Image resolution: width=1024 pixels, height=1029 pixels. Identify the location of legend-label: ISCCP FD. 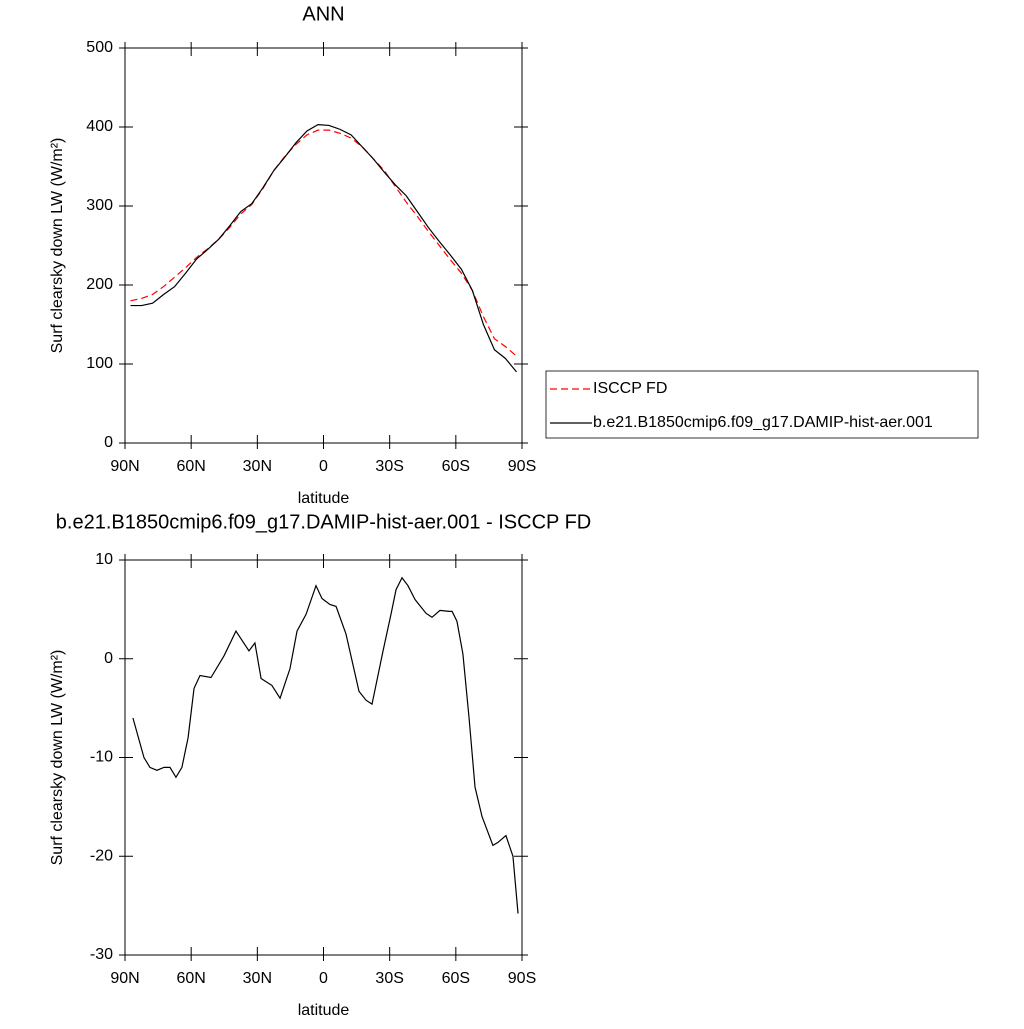
(630, 388).